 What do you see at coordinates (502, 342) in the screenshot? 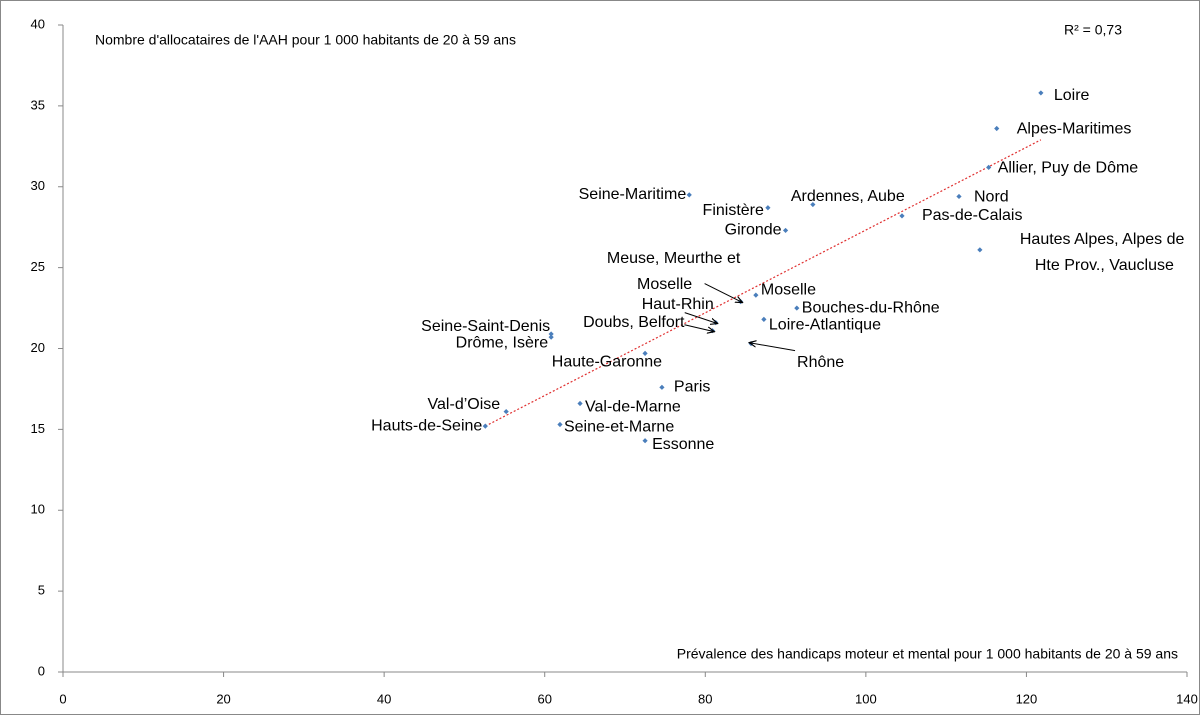
I see `point-label: Drôme, Isère` at bounding box center [502, 342].